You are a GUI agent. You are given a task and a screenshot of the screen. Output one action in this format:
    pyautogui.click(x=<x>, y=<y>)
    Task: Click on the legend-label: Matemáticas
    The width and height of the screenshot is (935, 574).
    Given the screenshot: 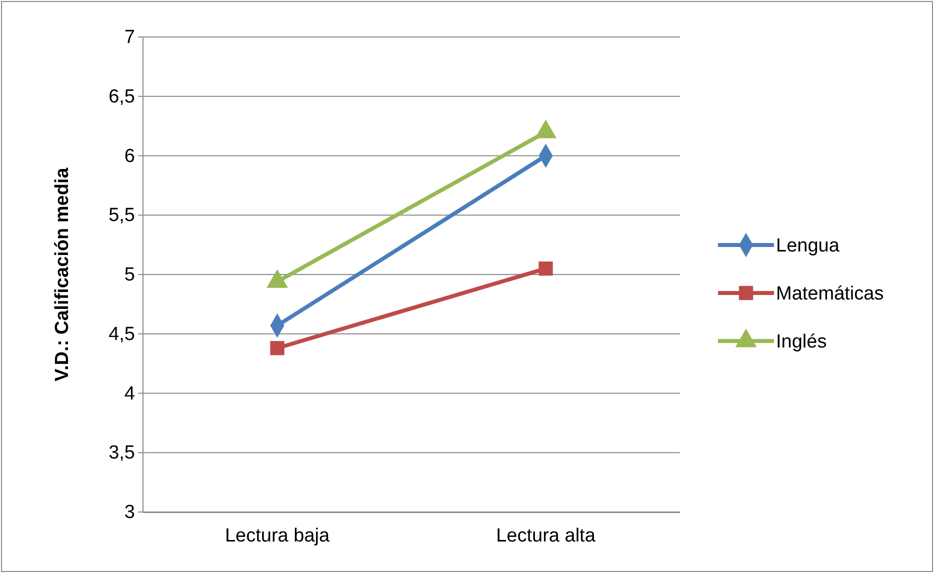 What is the action you would take?
    pyautogui.click(x=830, y=294)
    